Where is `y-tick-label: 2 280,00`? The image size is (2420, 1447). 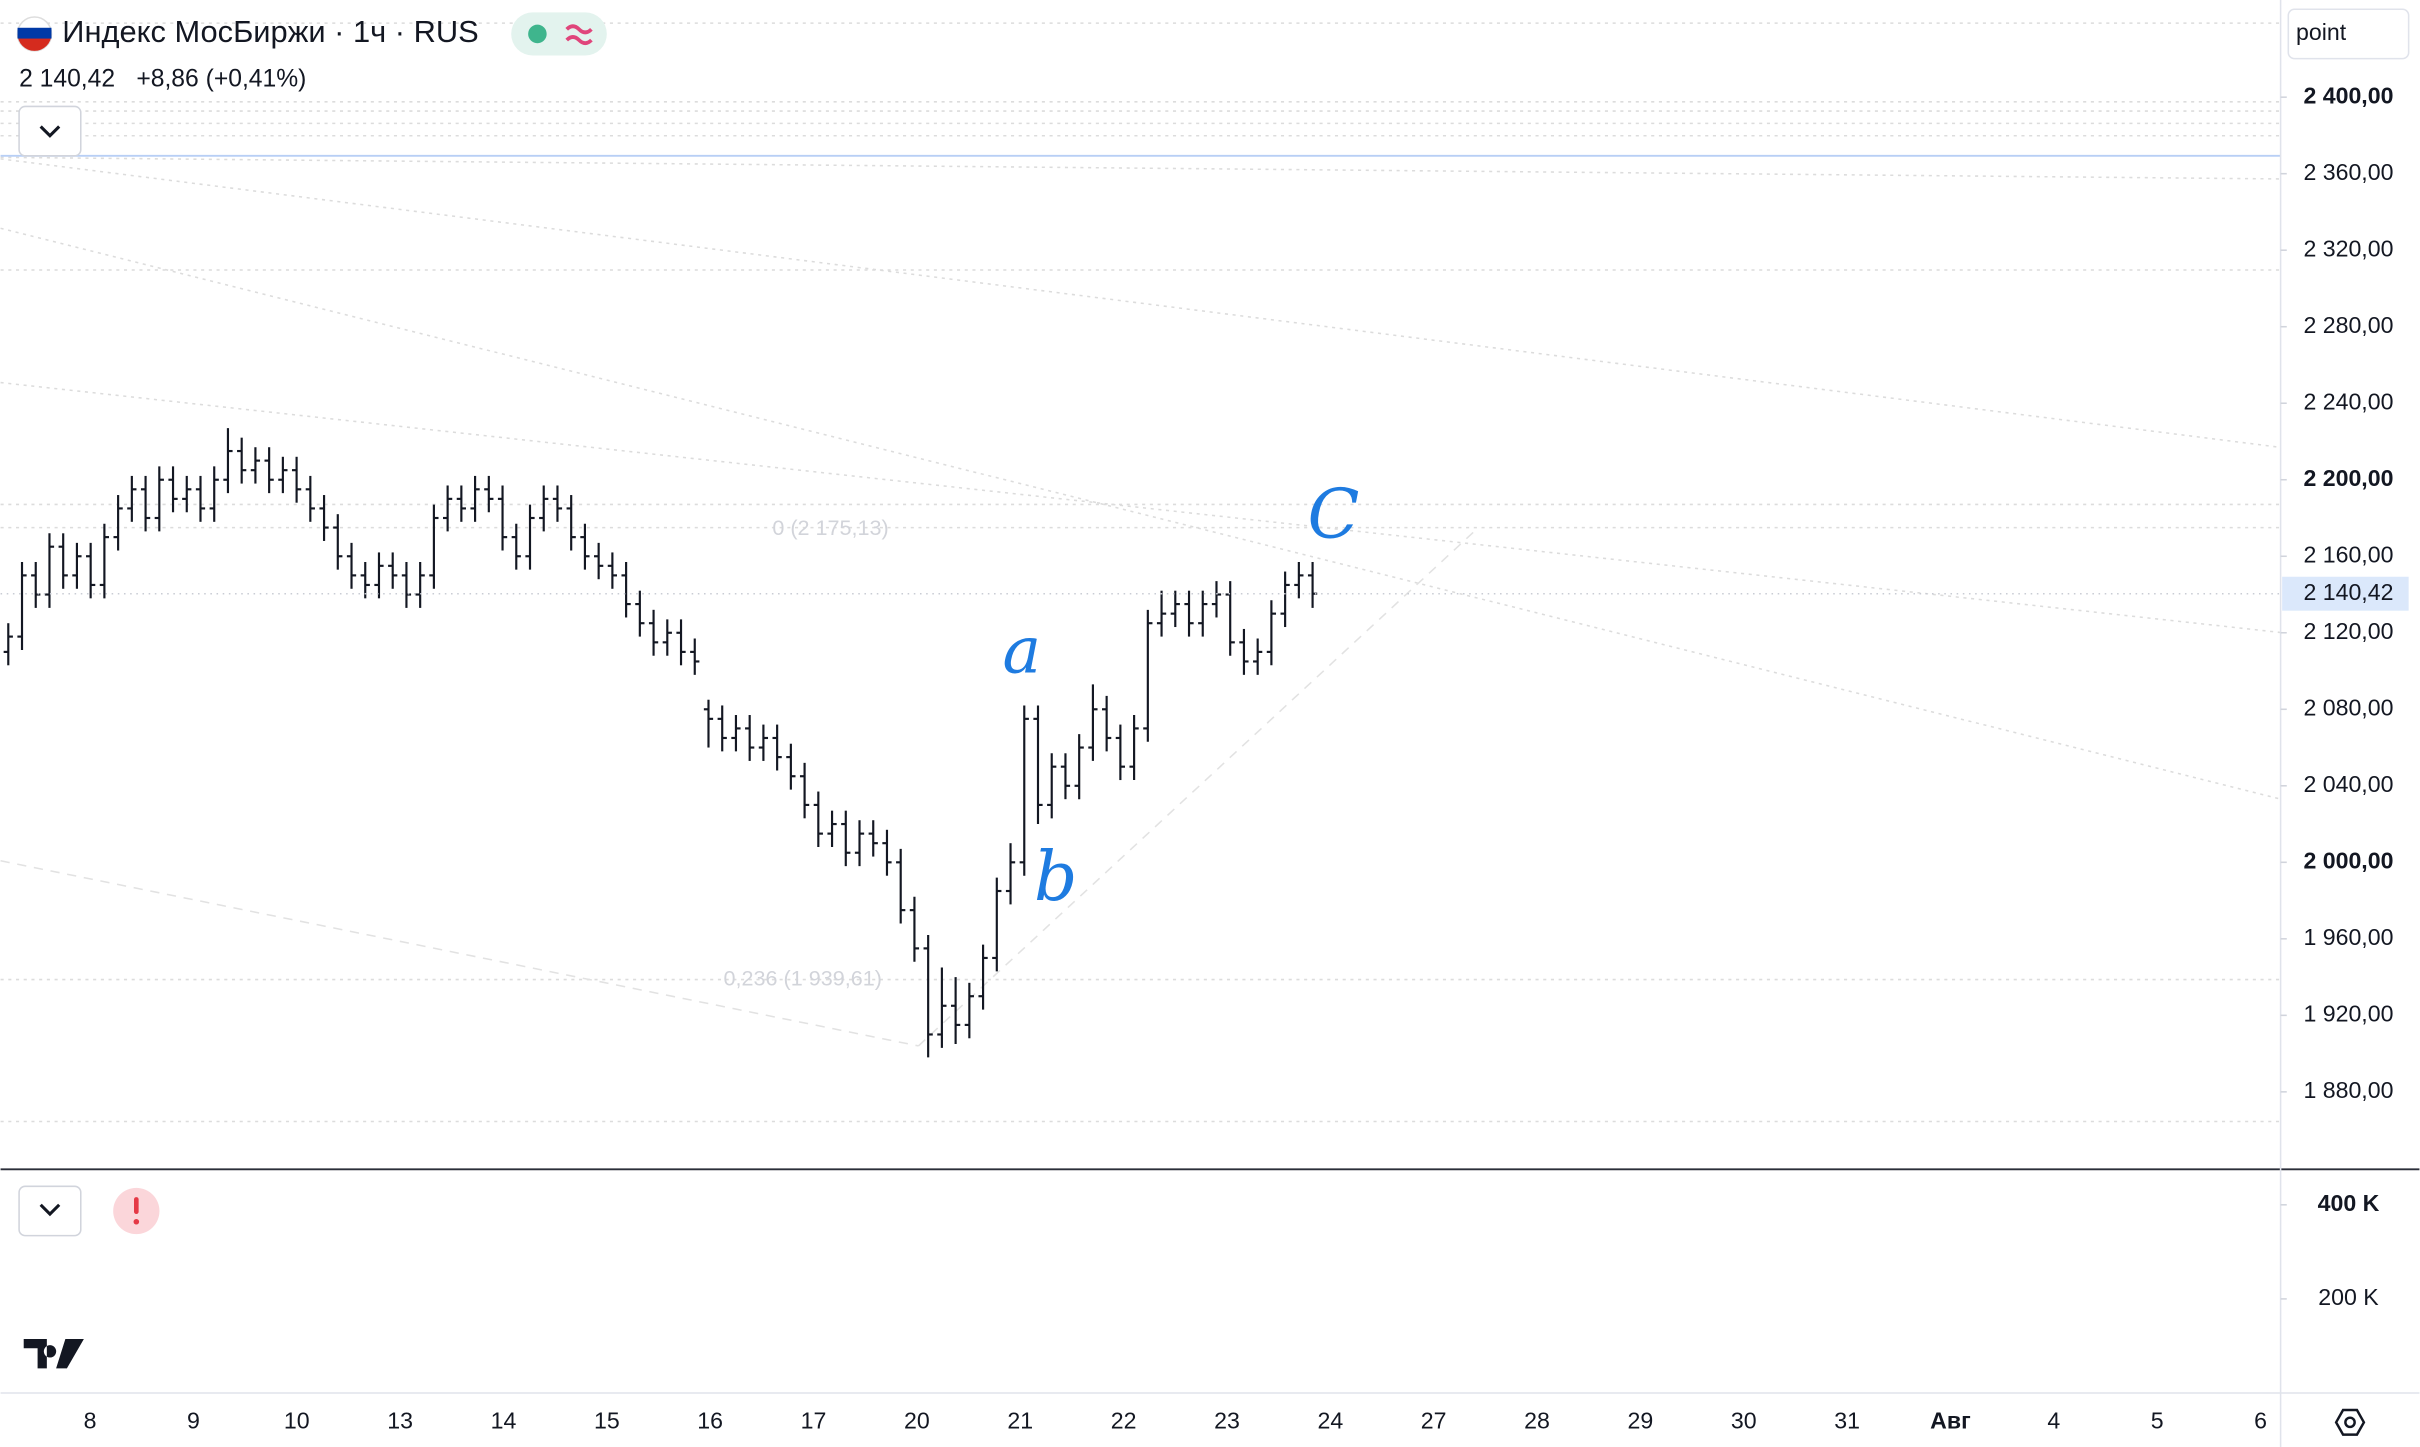 y-tick-label: 2 280,00 is located at coordinates (2348, 325).